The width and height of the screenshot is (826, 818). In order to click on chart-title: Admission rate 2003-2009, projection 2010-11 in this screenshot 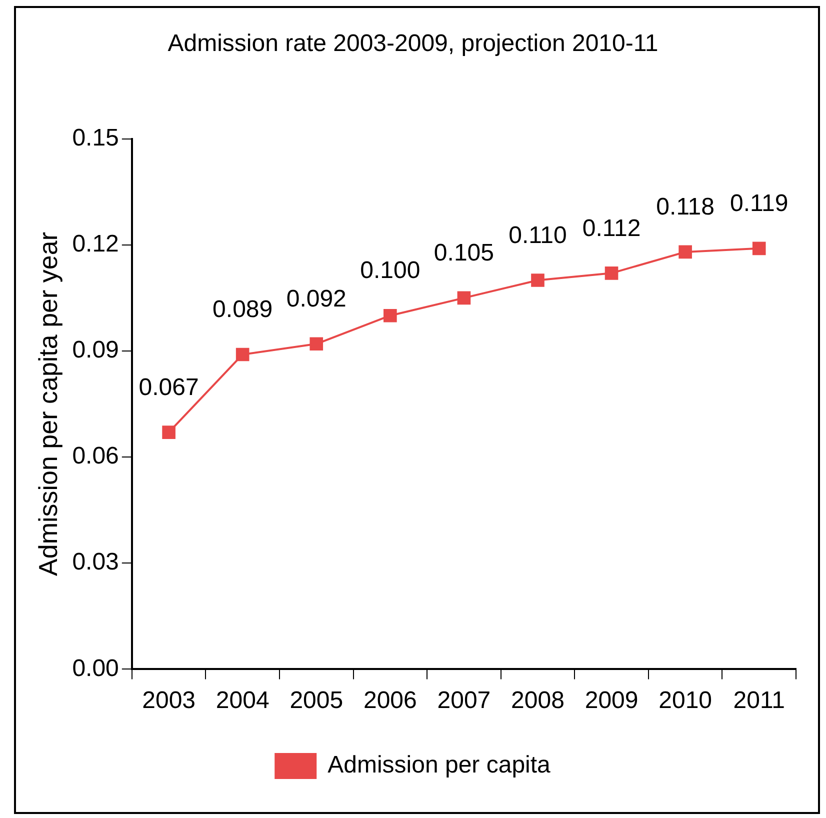, I will do `click(413, 44)`.